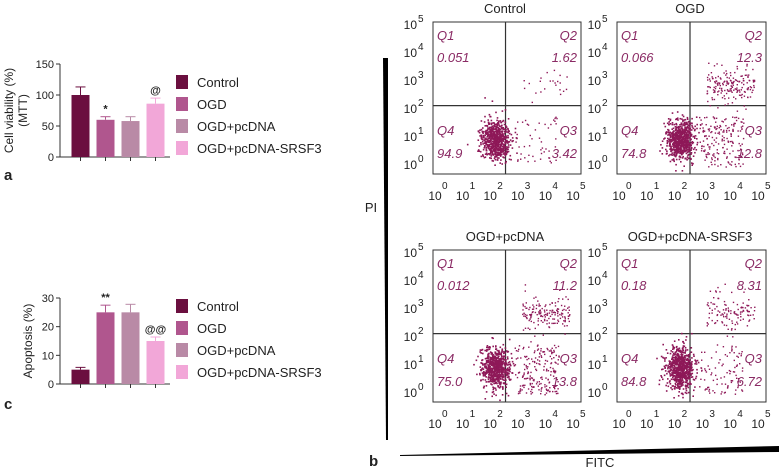  I want to click on quadrant-name-q1: Q1, so click(629, 35).